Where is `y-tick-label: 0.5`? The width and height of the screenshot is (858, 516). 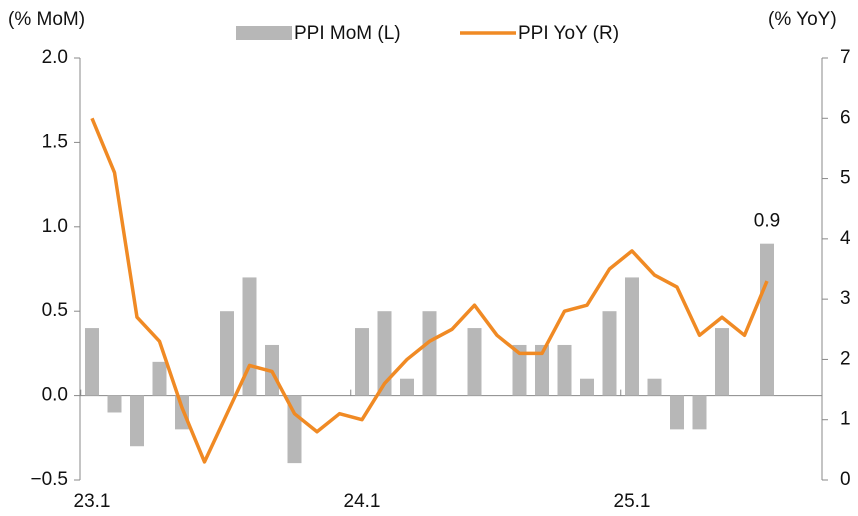
y-tick-label: 0.5 is located at coordinates (55, 310).